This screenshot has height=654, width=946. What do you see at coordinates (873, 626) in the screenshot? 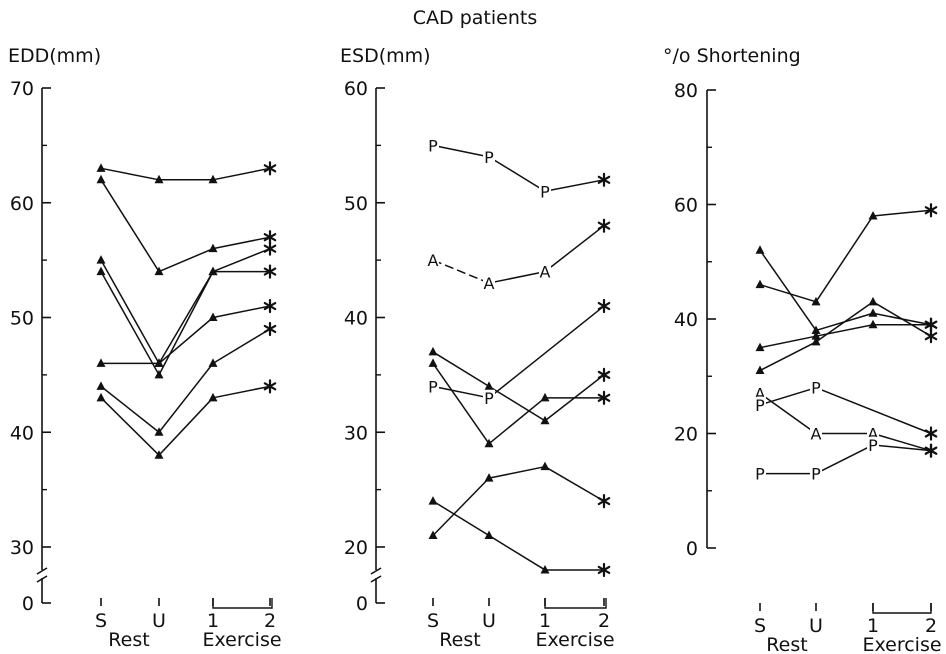
I see `x-tick-label: 1` at bounding box center [873, 626].